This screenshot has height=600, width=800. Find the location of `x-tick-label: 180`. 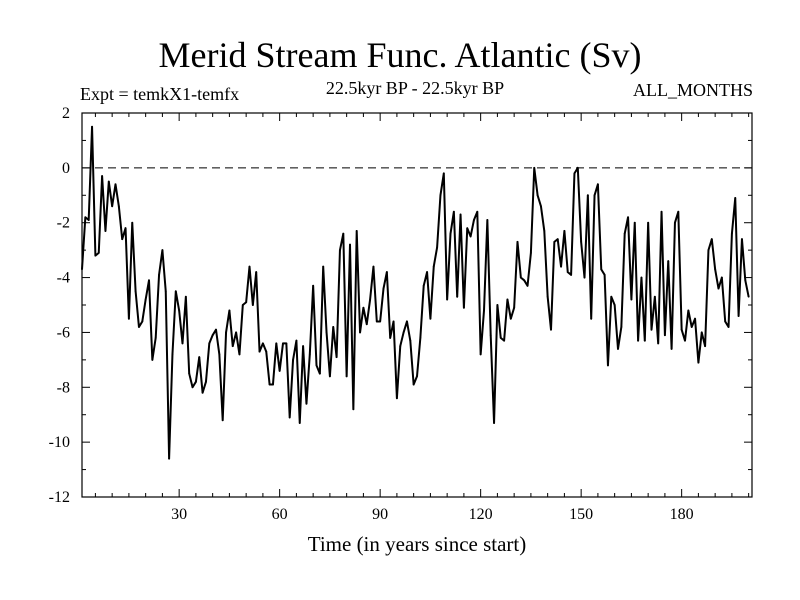

x-tick-label: 180 is located at coordinates (682, 514).